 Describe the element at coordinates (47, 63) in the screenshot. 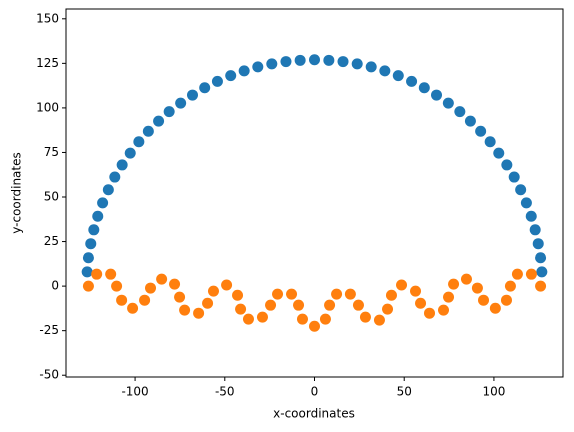

I see `y-tick-label: 125` at that location.